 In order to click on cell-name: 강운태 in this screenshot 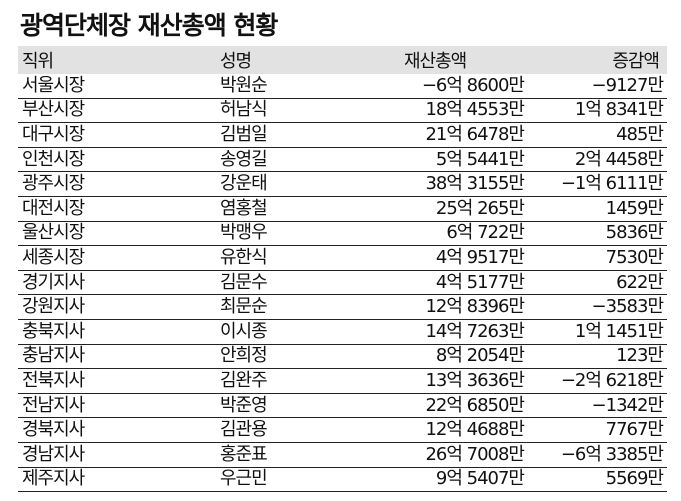, I will do `click(295, 184)`.